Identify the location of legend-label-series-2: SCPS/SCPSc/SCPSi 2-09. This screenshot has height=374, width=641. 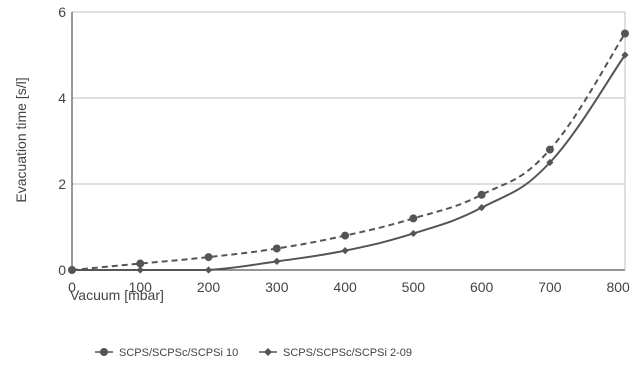
(347, 353).